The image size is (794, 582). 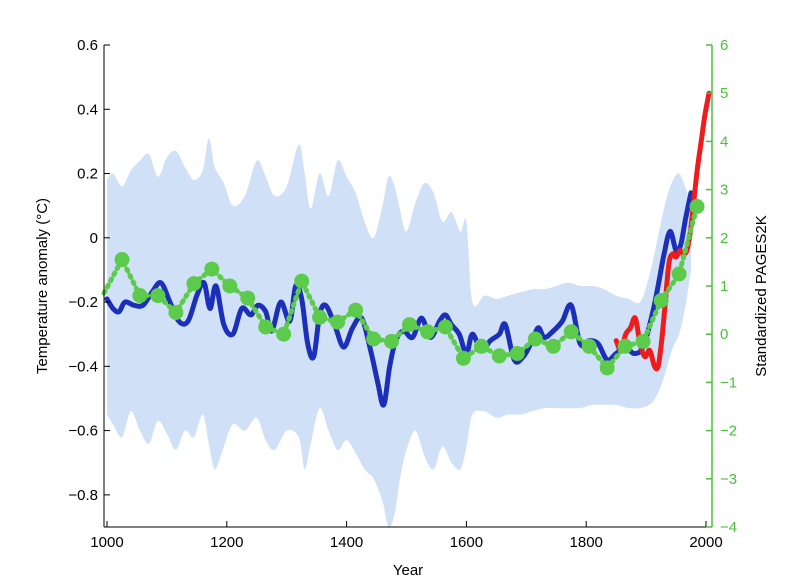 What do you see at coordinates (106, 542) in the screenshot?
I see `x-tick-label: 1000` at bounding box center [106, 542].